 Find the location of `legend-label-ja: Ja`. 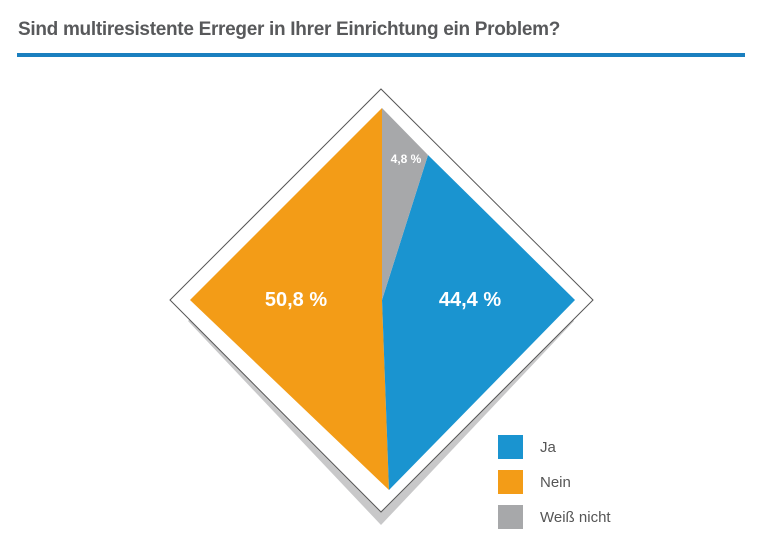

legend-label-ja: Ja is located at coordinates (548, 447).